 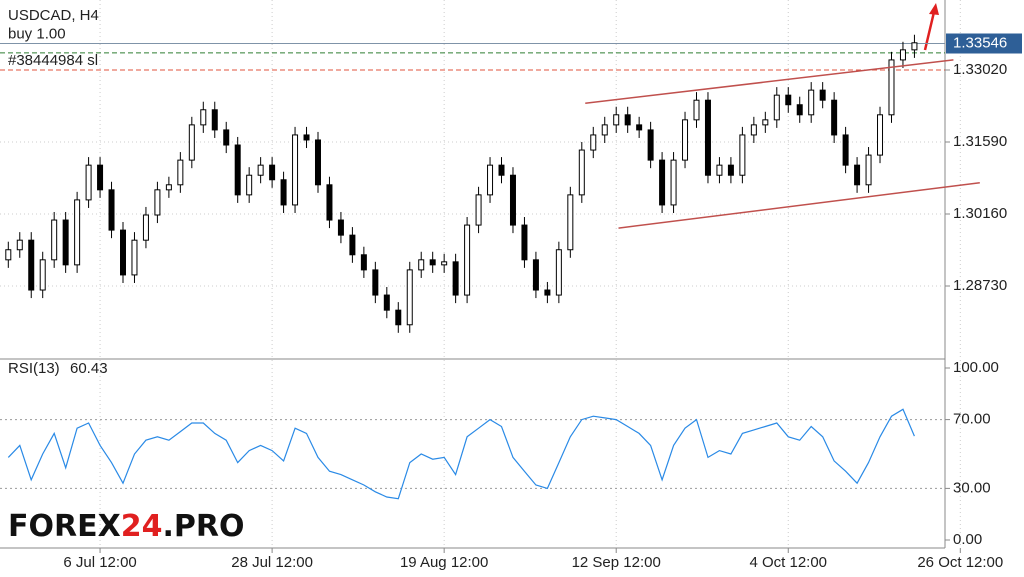 I want to click on order-label: buy 1.00, so click(x=37, y=33).